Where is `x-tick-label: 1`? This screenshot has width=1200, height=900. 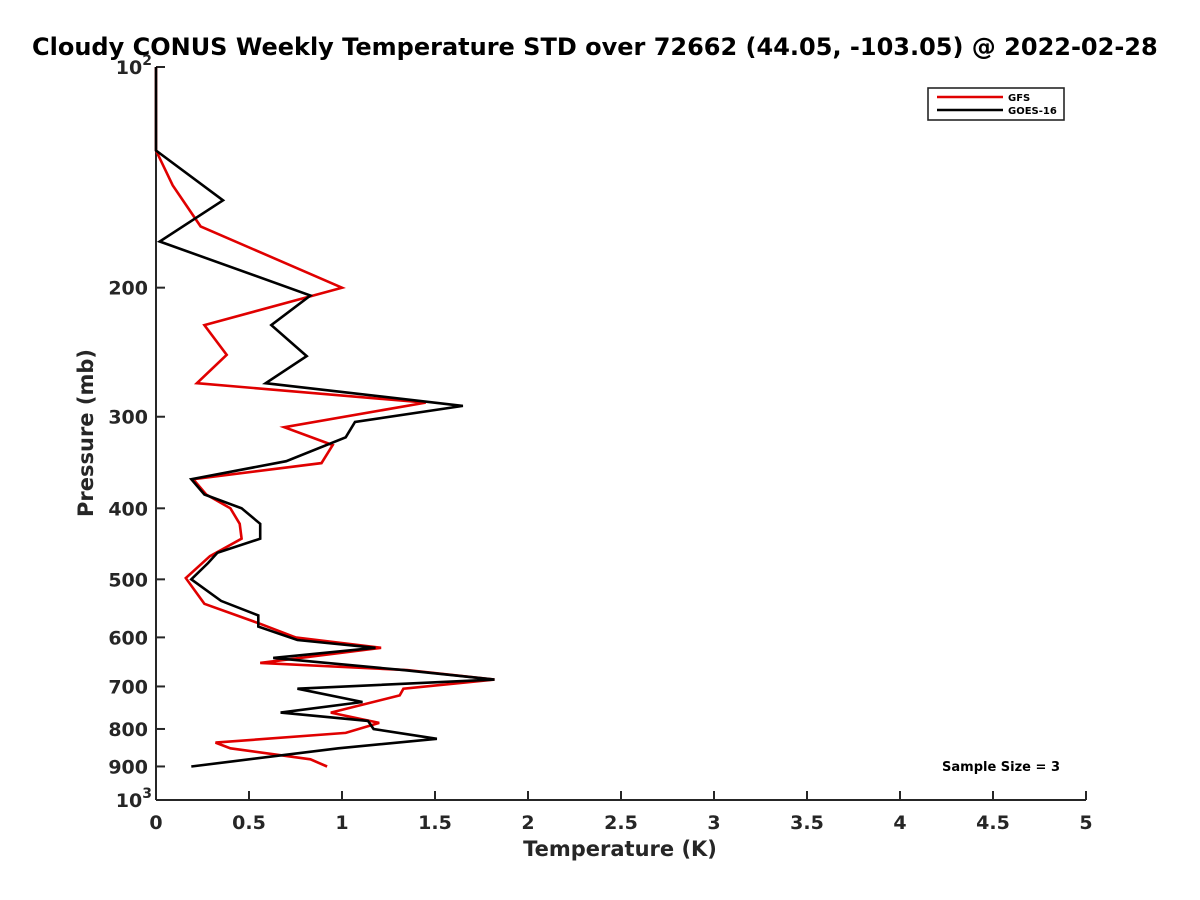 x-tick-label: 1 is located at coordinates (341, 823).